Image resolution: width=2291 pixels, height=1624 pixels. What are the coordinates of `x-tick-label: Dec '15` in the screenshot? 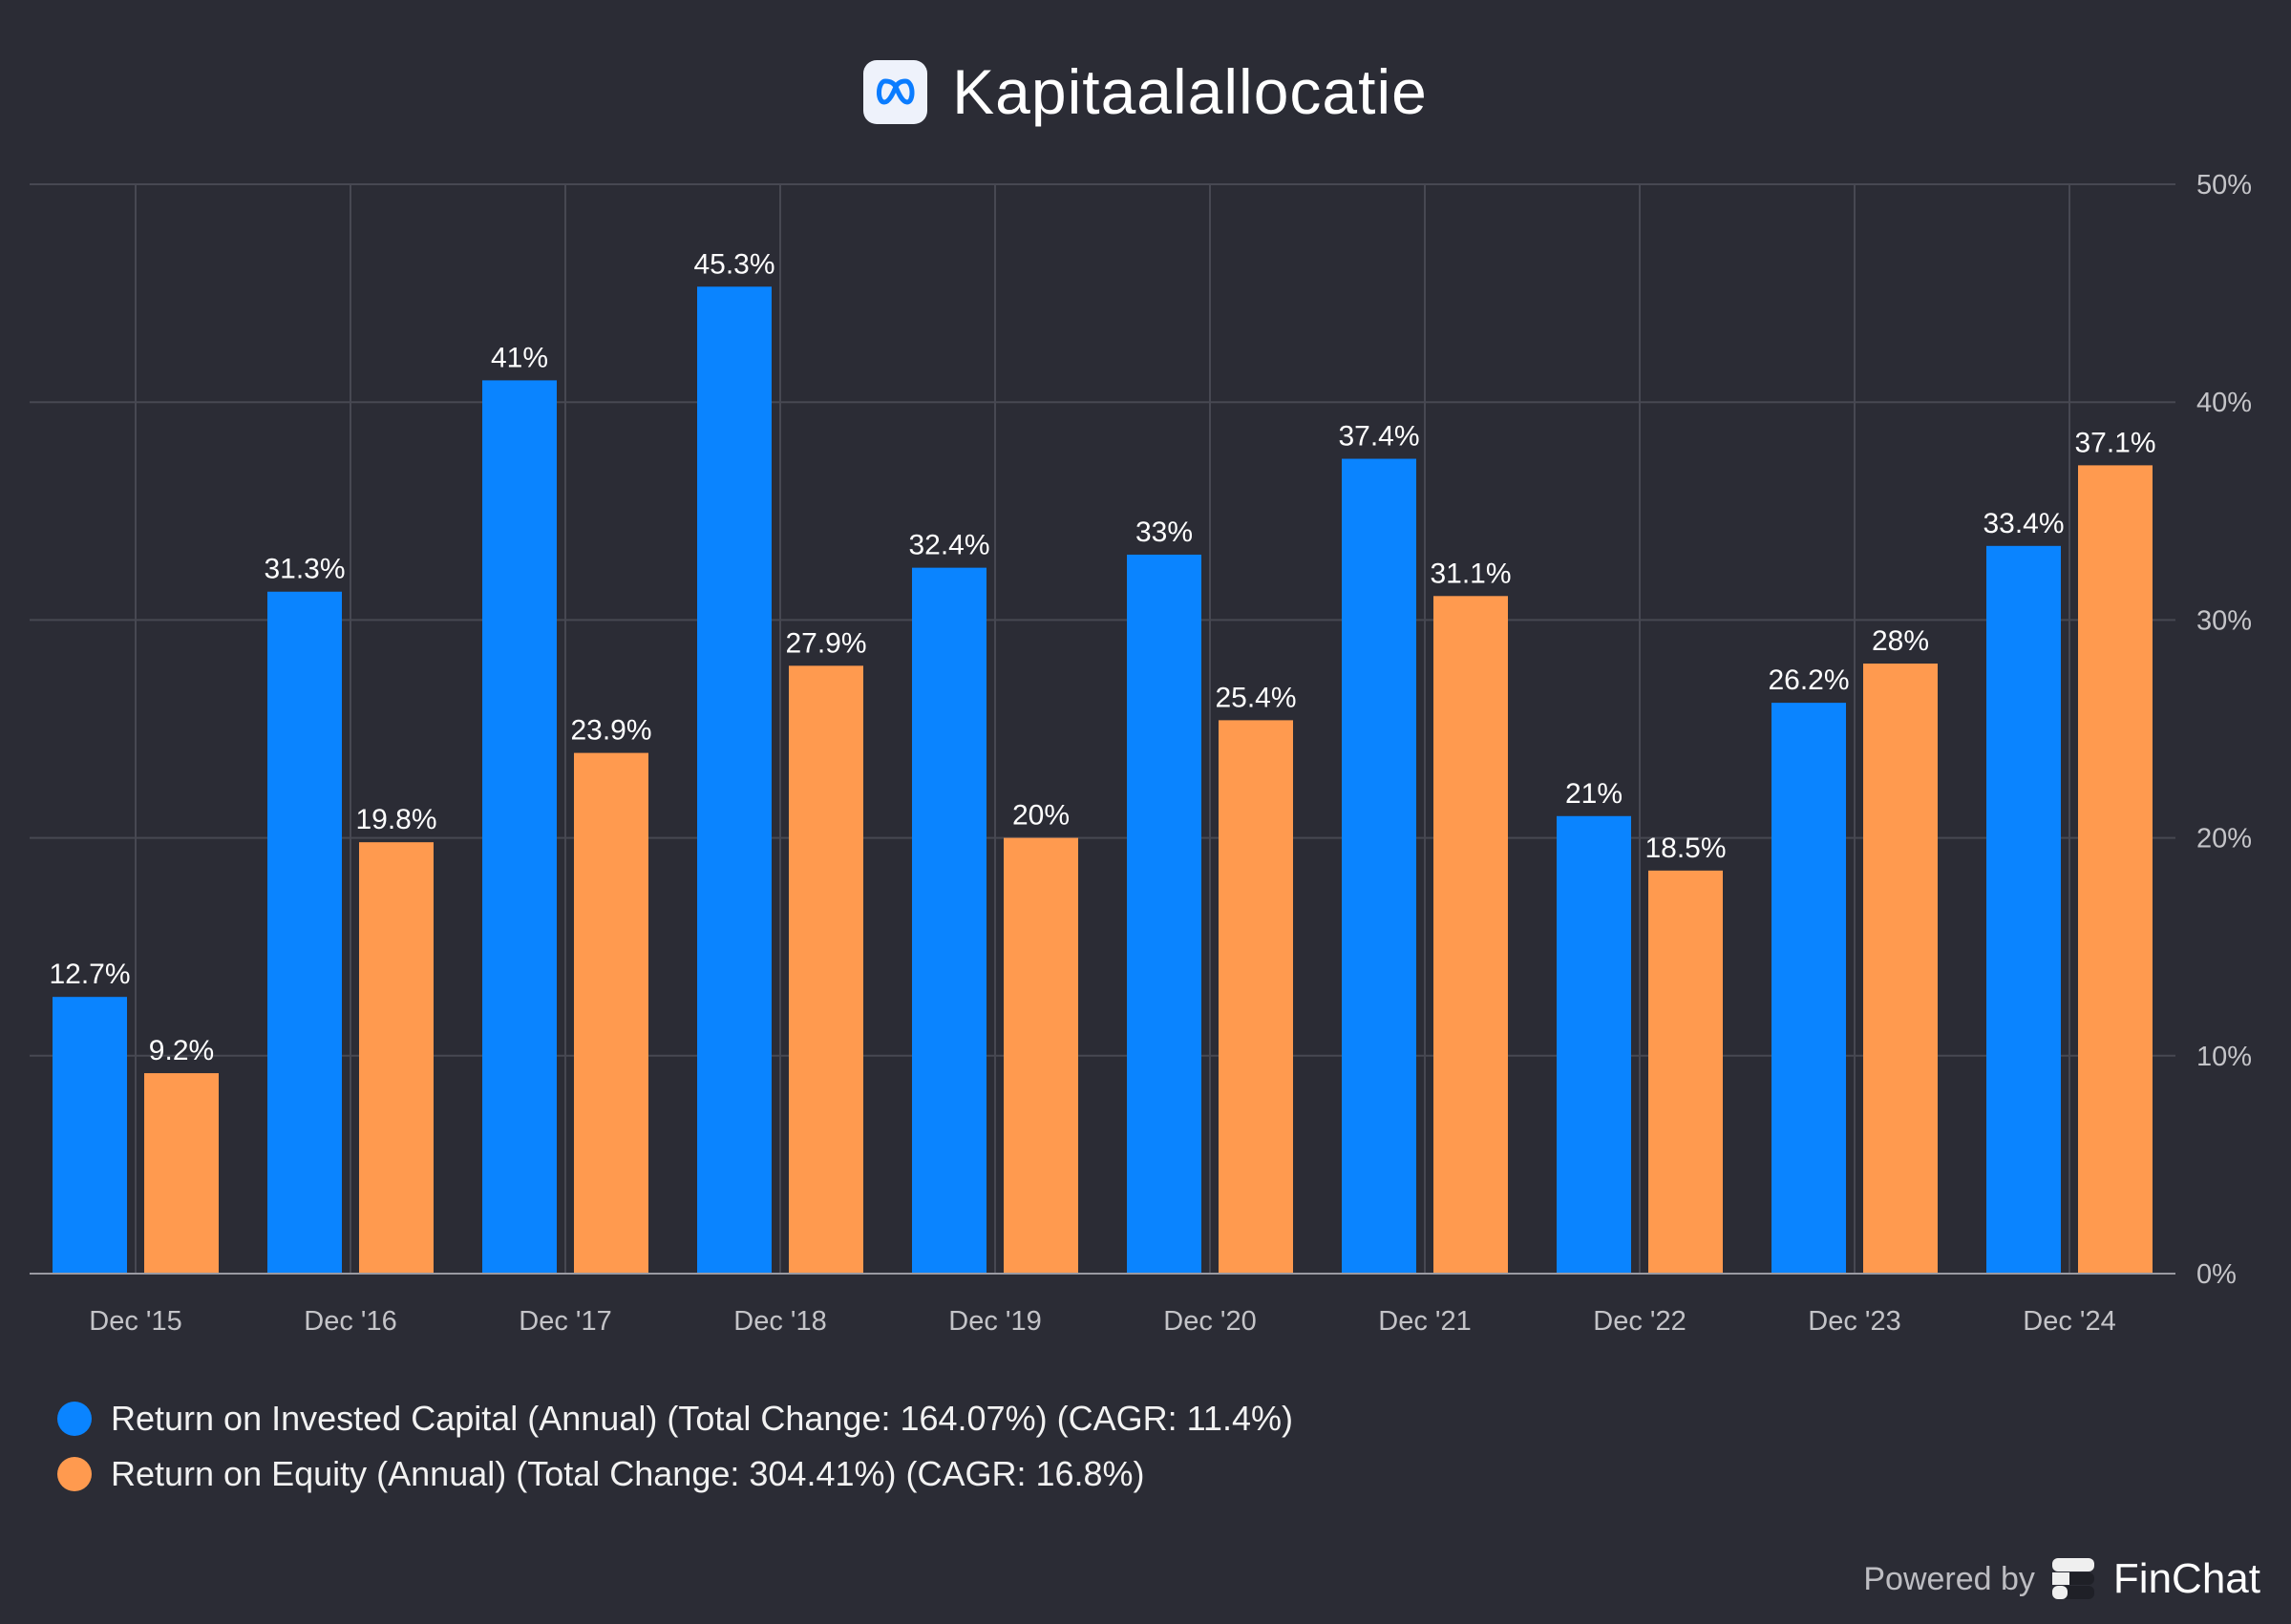 It's located at (135, 1321).